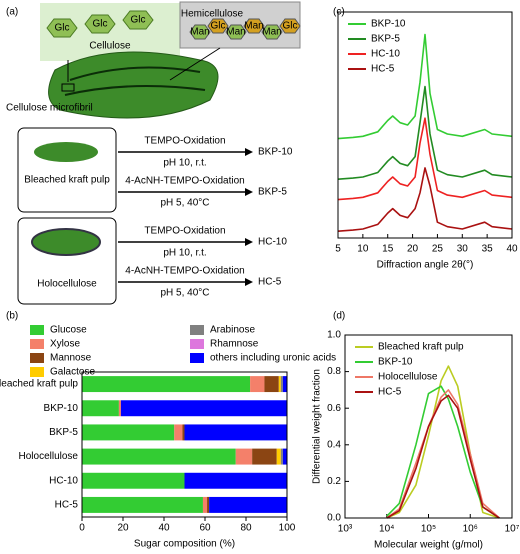  Describe the element at coordinates (273, 358) in the screenshot. I see `legend-label: others including uronic acids` at that location.